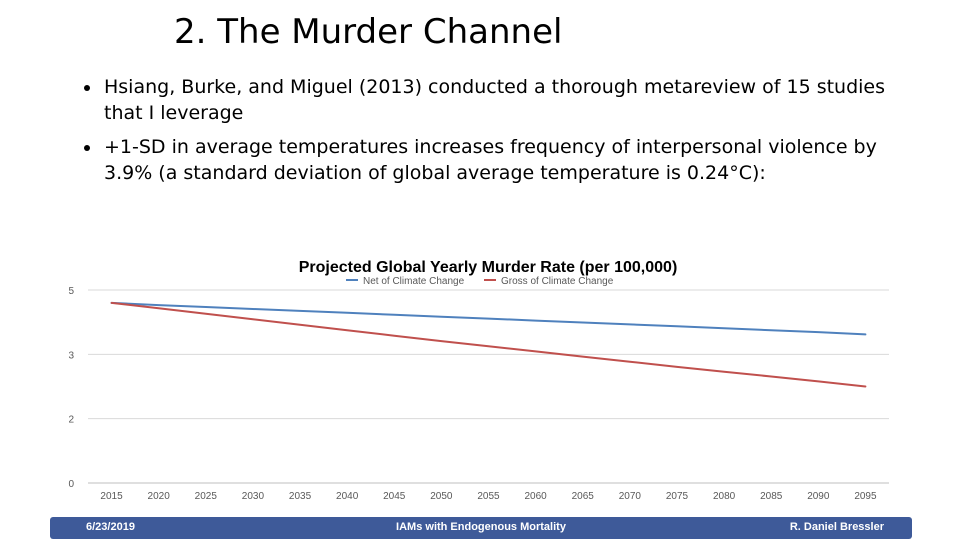 This screenshot has width=960, height=540. What do you see at coordinates (441, 496) in the screenshot?
I see `x-tick-label: 2050` at bounding box center [441, 496].